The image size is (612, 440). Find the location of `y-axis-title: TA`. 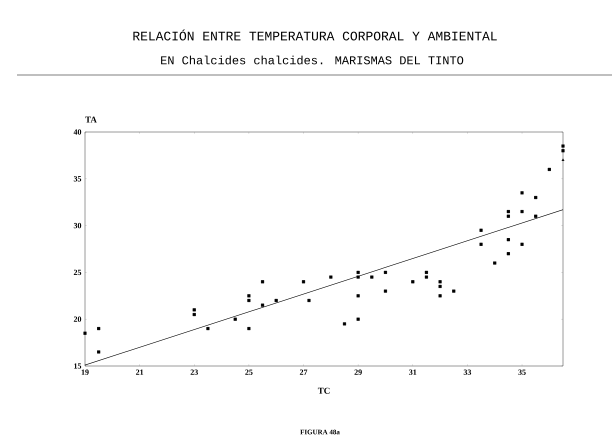

y-axis-title: TA is located at coordinates (91, 119).